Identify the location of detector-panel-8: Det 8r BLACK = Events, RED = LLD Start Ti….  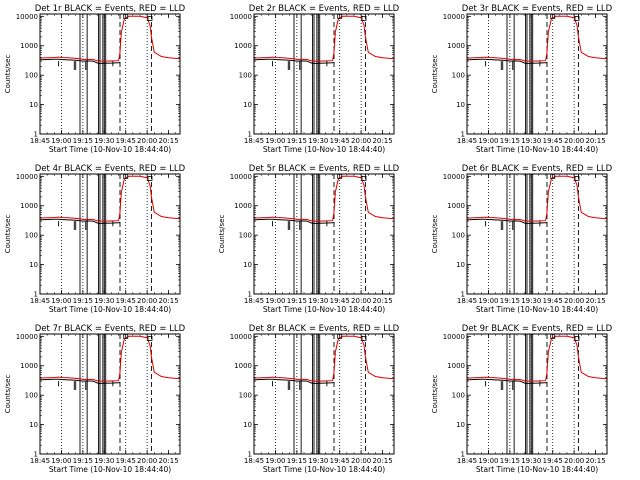
(315, 399).